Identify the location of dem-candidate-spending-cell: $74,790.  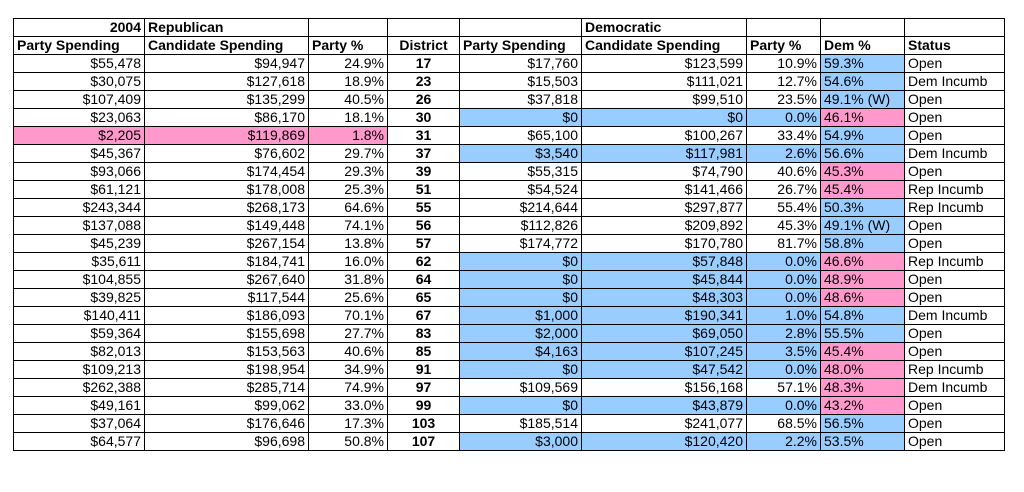
(664, 171).